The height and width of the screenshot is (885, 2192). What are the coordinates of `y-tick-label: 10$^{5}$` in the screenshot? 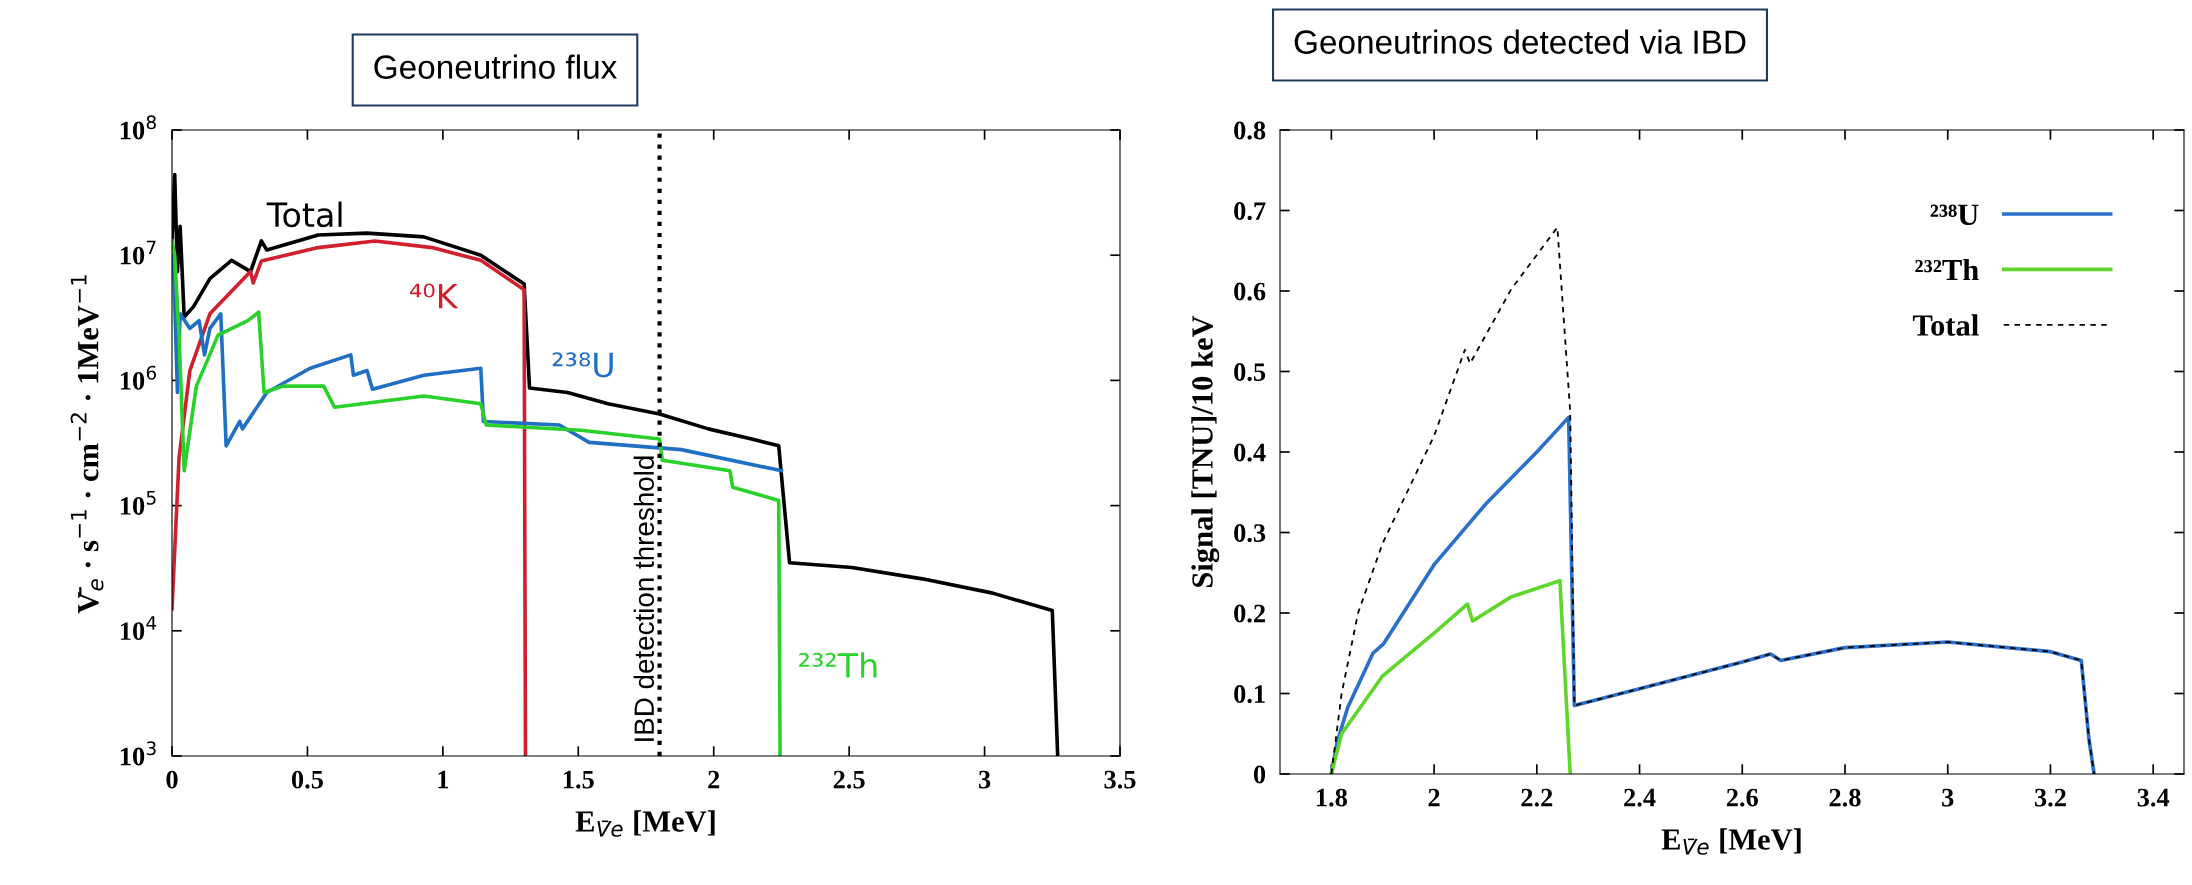 It's located at (138, 503).